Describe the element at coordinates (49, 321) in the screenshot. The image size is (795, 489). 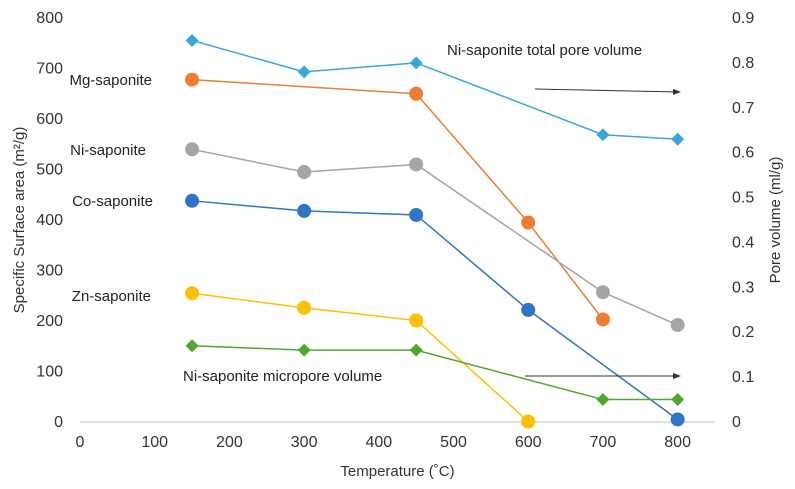
I see `y-left-tick-label: 200` at that location.